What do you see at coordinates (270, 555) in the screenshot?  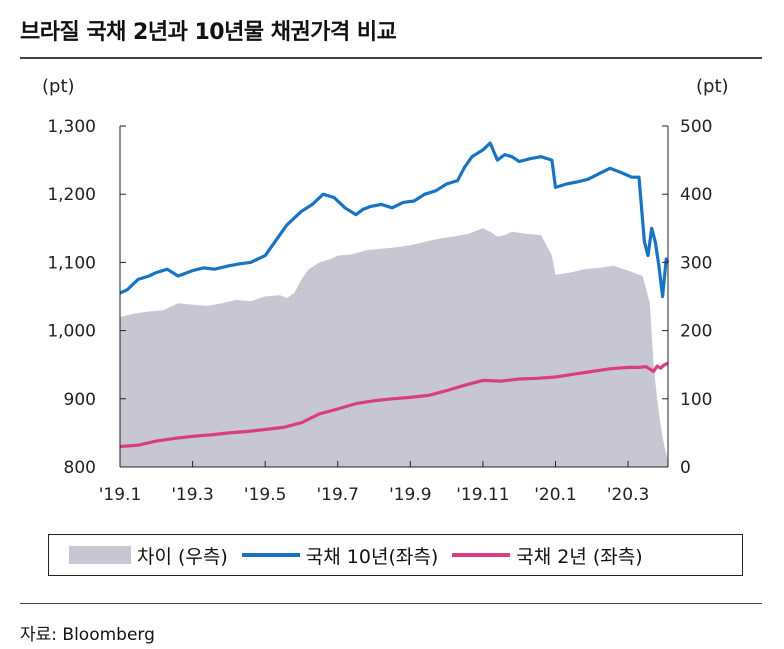 I see `legend-swatch-bond10` at bounding box center [270, 555].